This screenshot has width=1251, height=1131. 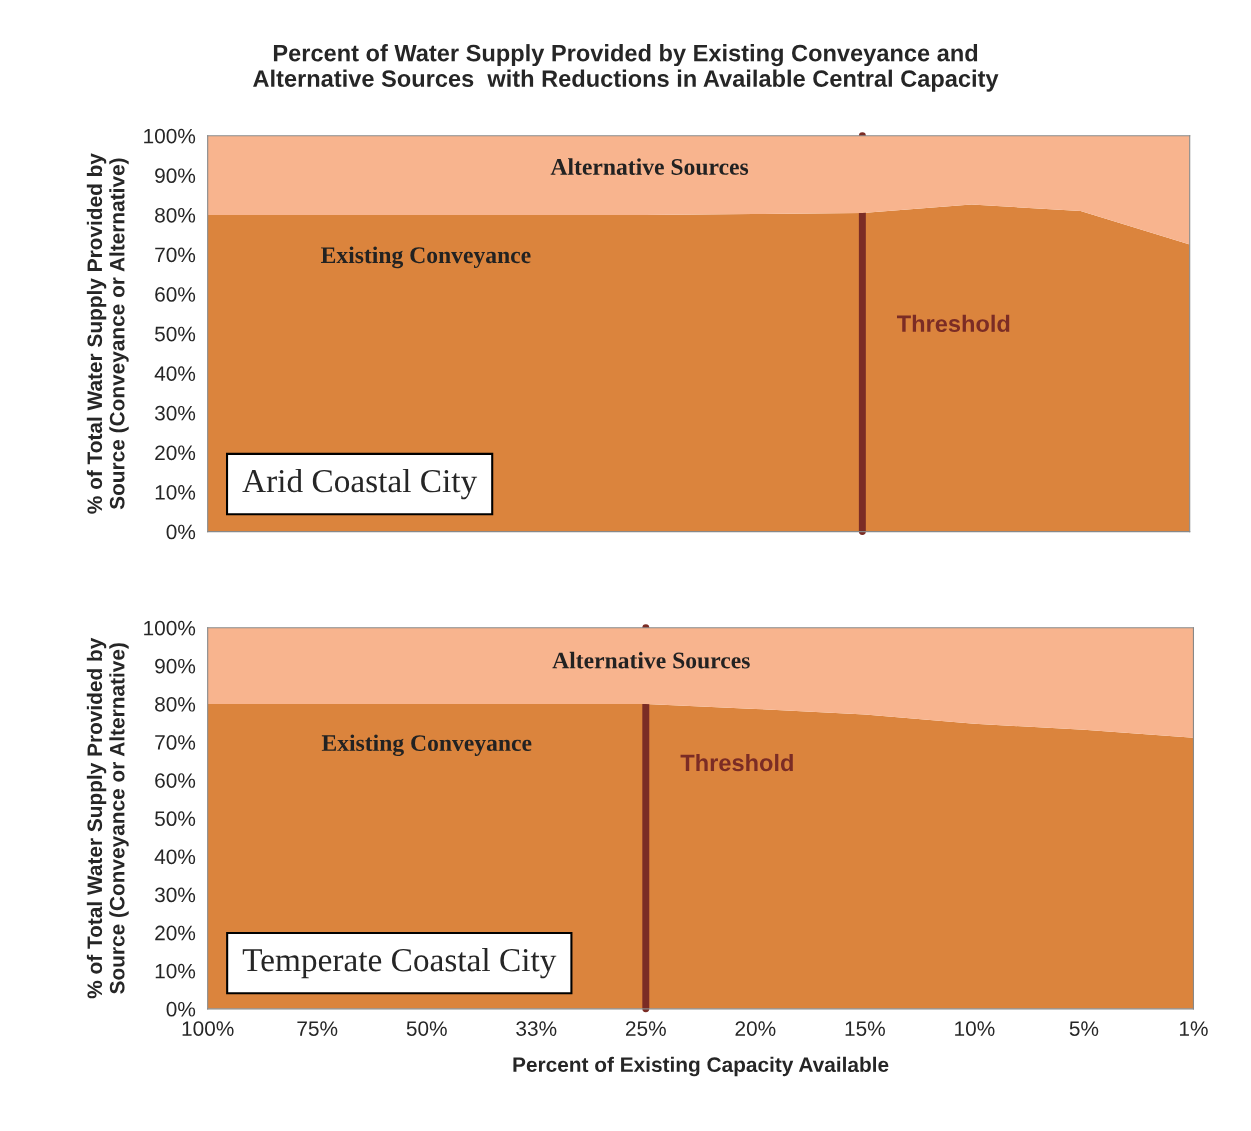 What do you see at coordinates (645, 1028) in the screenshot?
I see `x-tick-label: 25%` at bounding box center [645, 1028].